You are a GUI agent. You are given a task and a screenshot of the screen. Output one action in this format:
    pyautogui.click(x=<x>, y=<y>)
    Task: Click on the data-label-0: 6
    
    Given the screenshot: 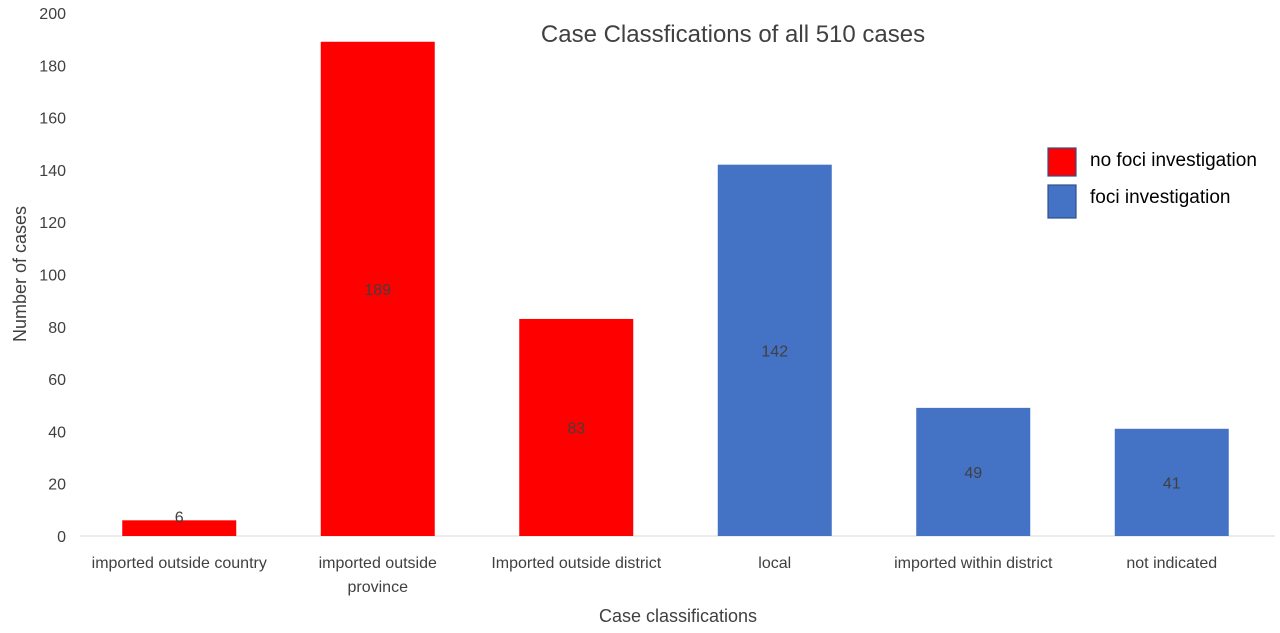 What is the action you would take?
    pyautogui.click(x=179, y=517)
    